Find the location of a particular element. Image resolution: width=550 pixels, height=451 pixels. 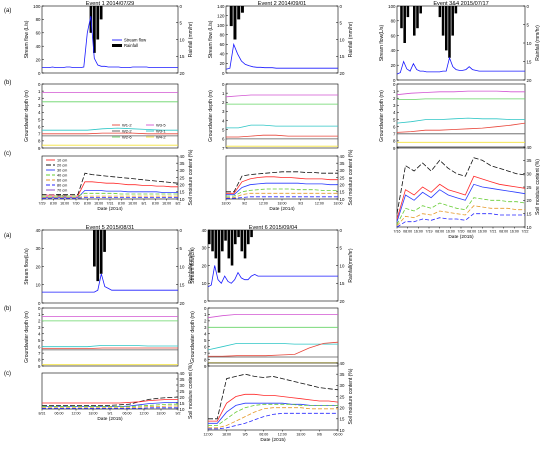

event4-xlabel: Date (2015) is located at coordinates (110, 419).